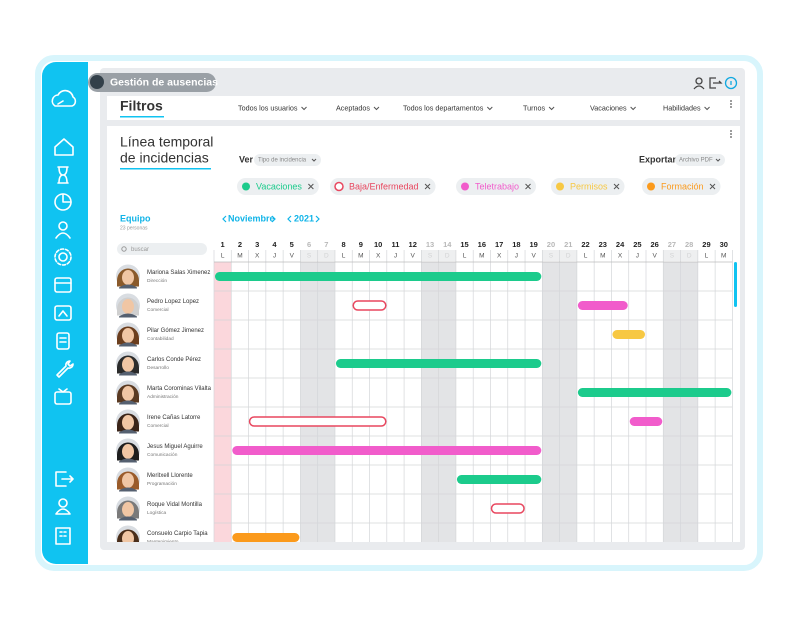 The height and width of the screenshot is (620, 800). What do you see at coordinates (223, 402) in the screenshot?
I see `today-column` at bounding box center [223, 402].